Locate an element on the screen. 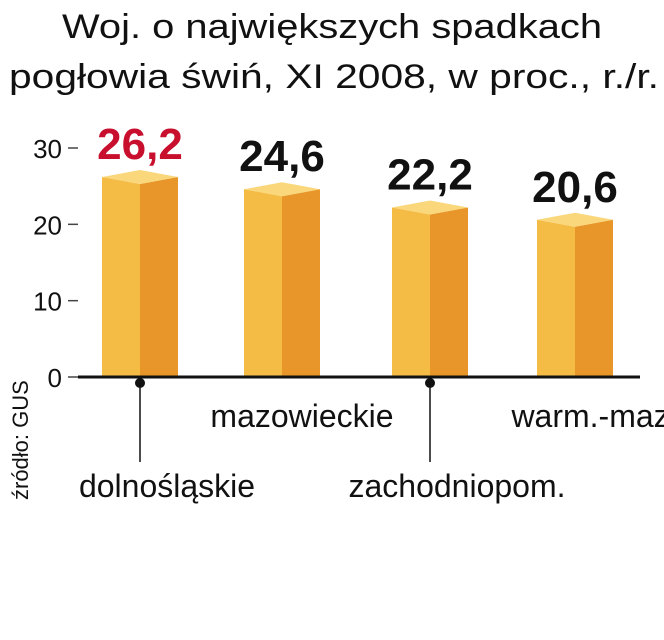 The image size is (664, 640). value-label: 26,2 is located at coordinates (140, 144).